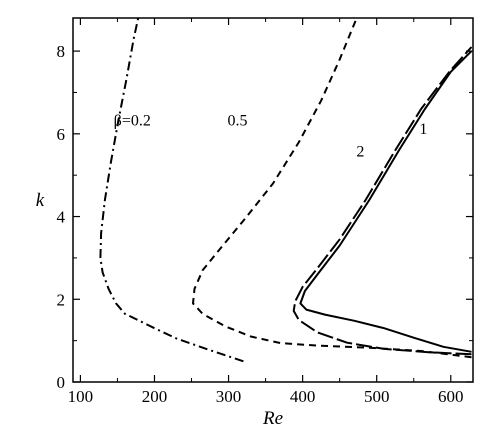  I want to click on x-tick-label: 400, so click(303, 396).